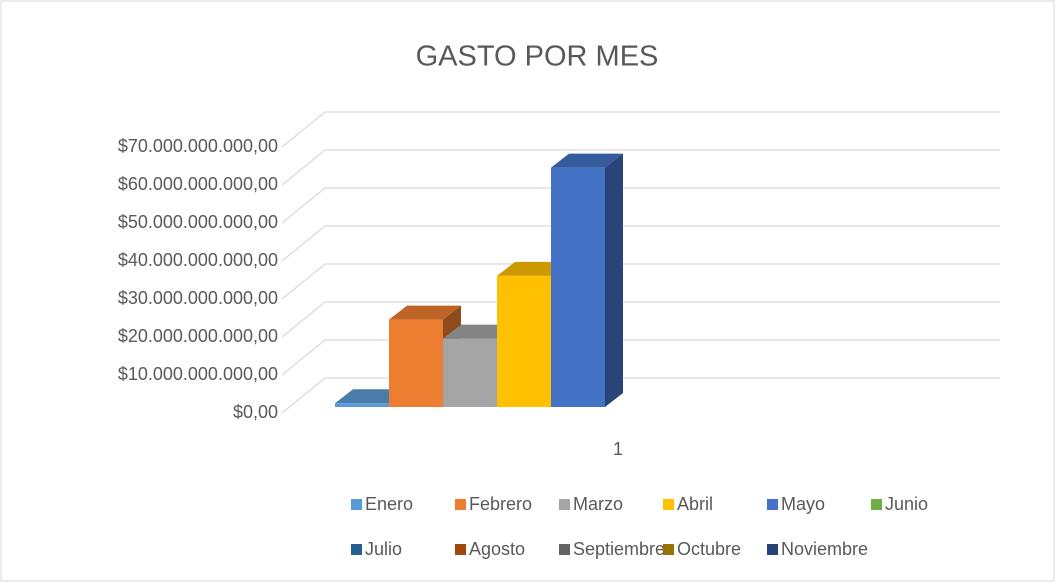 The height and width of the screenshot is (582, 1055). I want to click on legend-label: Noviembre, so click(824, 549).